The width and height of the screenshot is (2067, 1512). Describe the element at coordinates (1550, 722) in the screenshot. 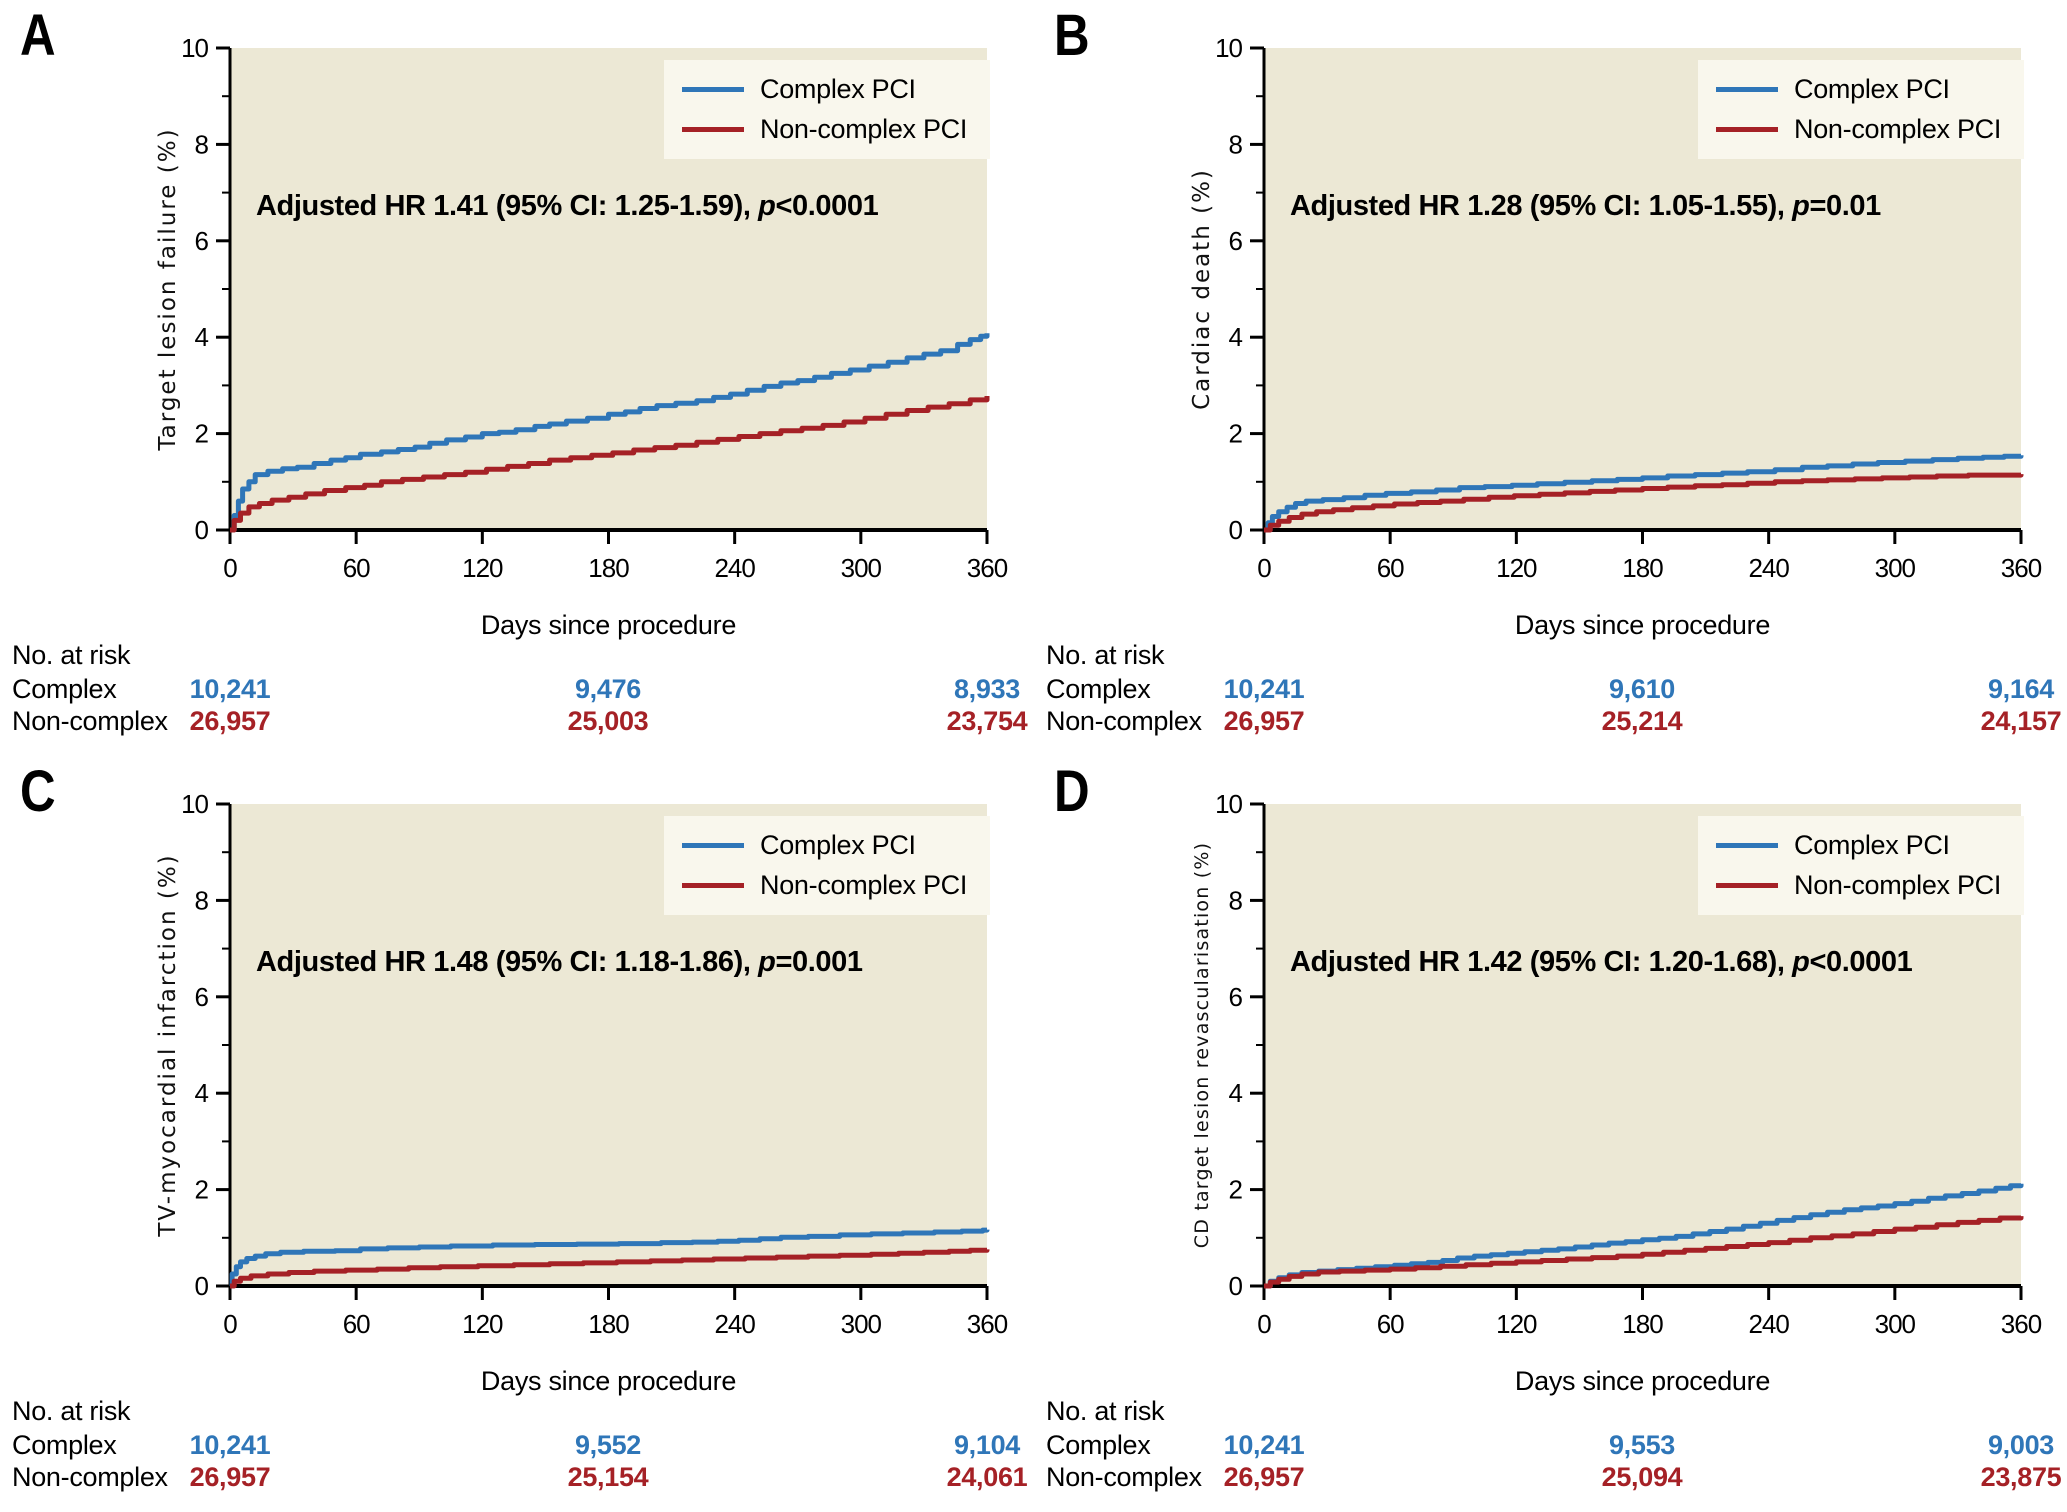

I see `risk-row-non-complex: Non-complex 26,957 25,214 24,157` at that location.